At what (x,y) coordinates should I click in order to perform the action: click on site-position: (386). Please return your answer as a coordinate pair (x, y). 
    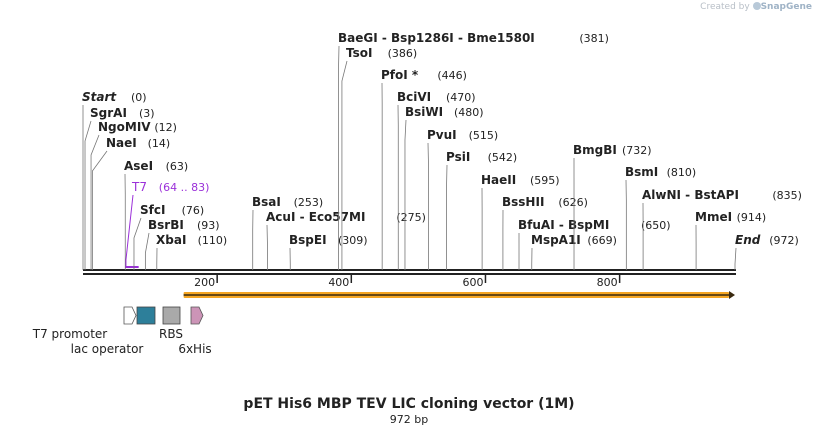
    Looking at the image, I should click on (403, 53).